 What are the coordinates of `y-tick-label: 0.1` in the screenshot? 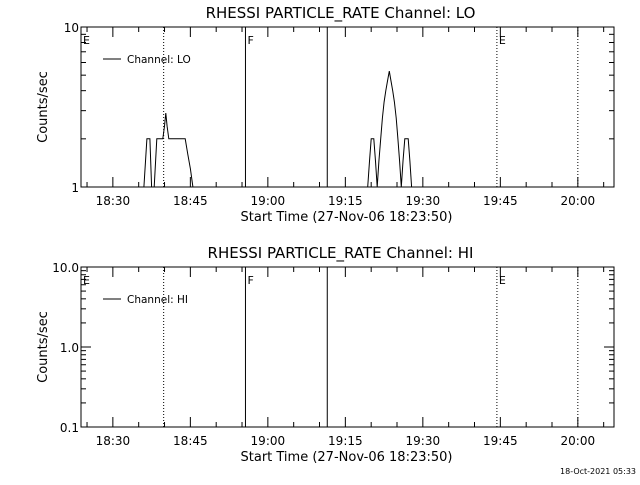 It's located at (69, 428).